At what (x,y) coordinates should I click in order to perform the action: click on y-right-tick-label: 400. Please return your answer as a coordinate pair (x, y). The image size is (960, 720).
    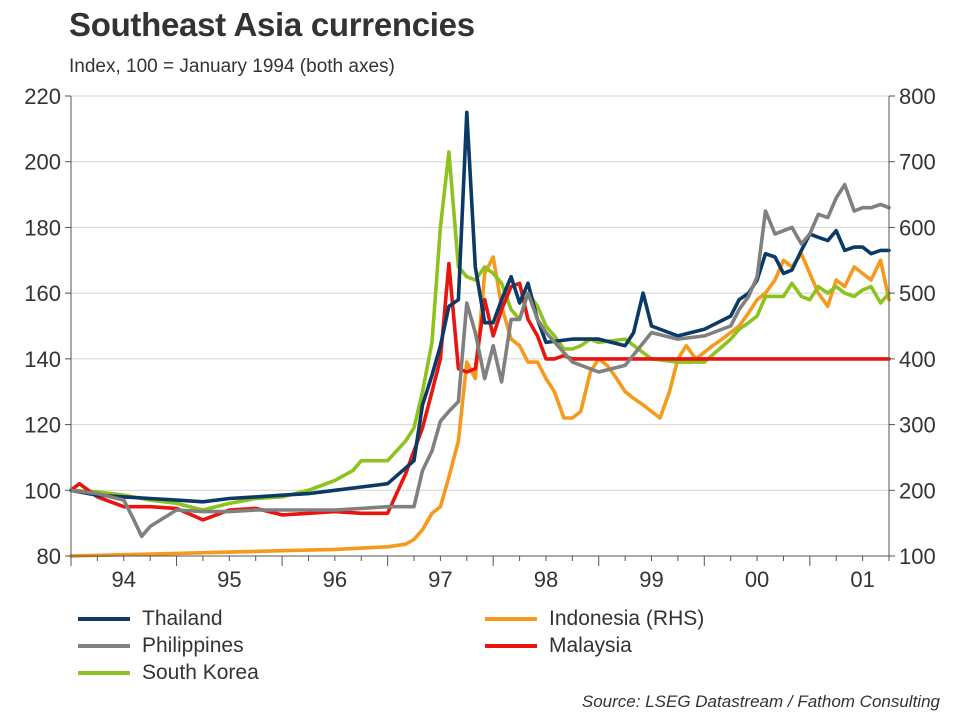
    Looking at the image, I should click on (917, 359).